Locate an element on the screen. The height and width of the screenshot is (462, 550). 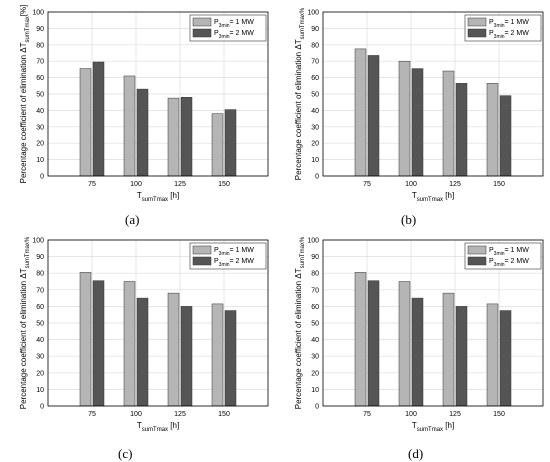
panel-caption: (c) is located at coordinates (125, 453).